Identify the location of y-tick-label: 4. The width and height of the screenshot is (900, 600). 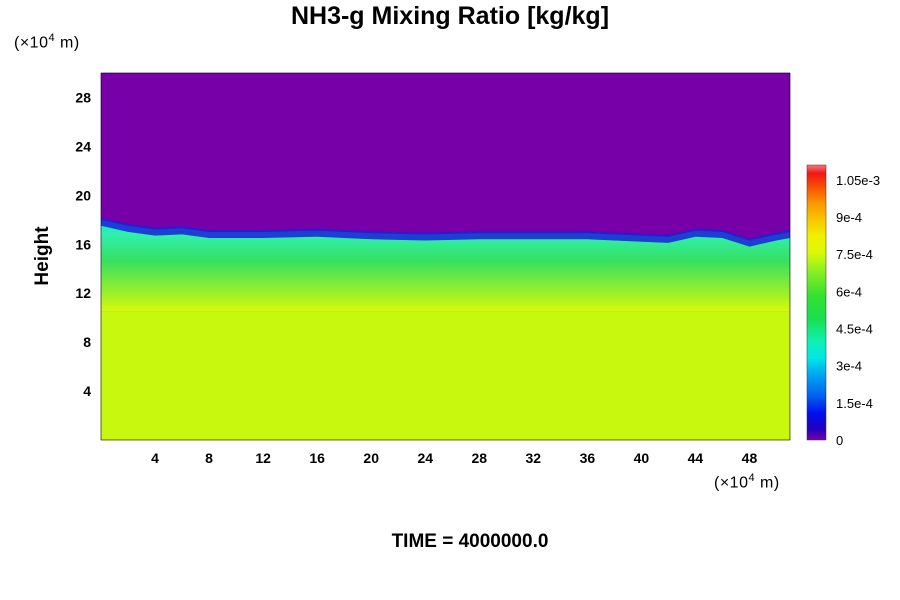
(87, 391).